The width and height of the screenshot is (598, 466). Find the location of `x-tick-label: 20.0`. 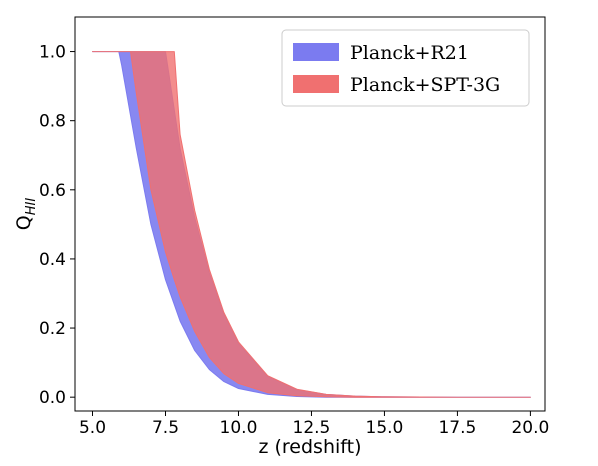

x-tick-label: 20.0 is located at coordinates (530, 428).